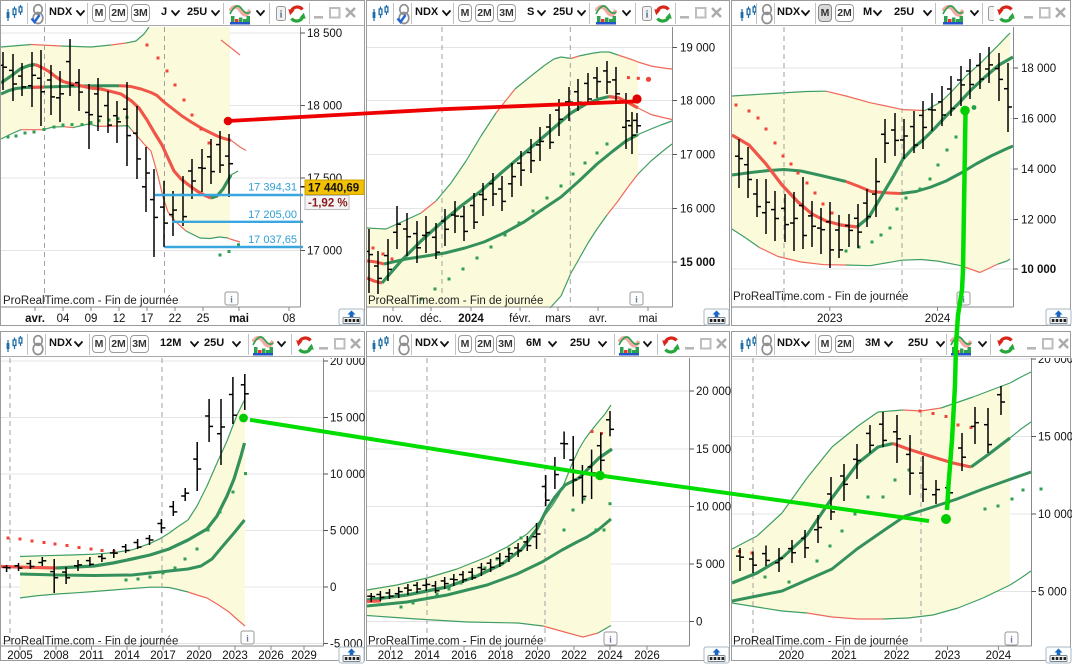  What do you see at coordinates (328, 204) in the screenshot?
I see `svg-text: -1,92 %` at bounding box center [328, 204].